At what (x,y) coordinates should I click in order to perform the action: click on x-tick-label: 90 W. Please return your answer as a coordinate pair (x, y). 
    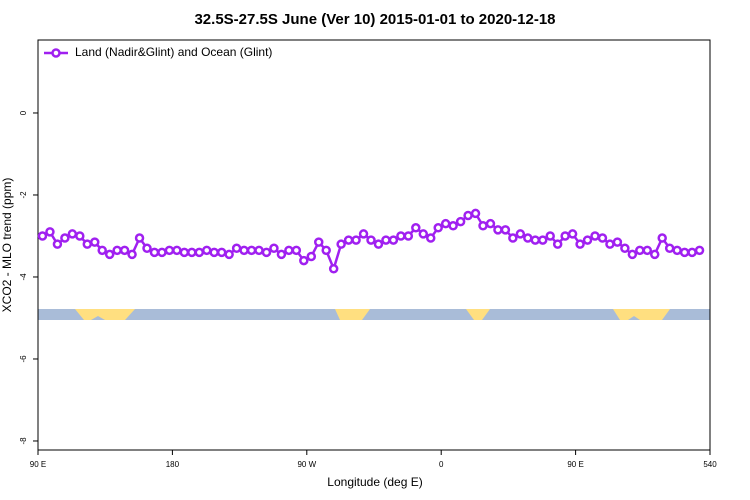
    Looking at the image, I should click on (306, 464).